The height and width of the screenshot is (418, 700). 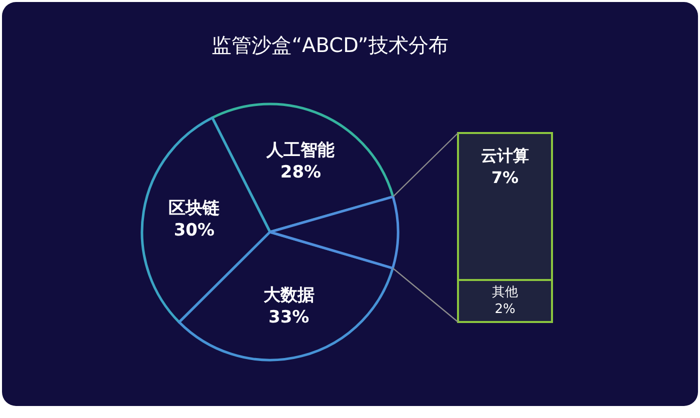 I want to click on data-label: 28%, so click(x=301, y=172).